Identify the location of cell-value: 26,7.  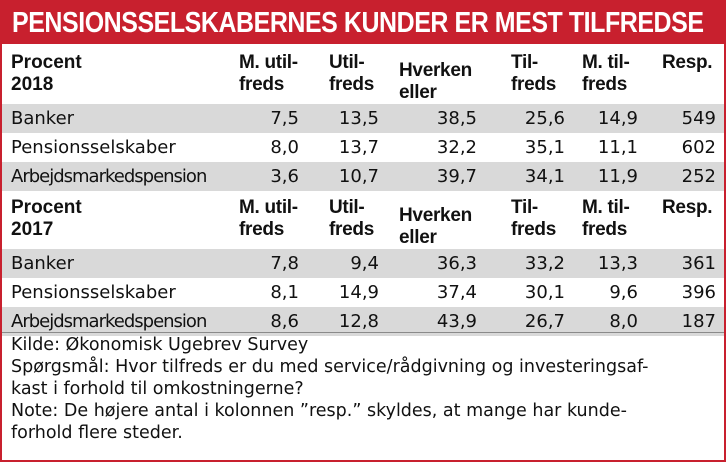
(544, 321).